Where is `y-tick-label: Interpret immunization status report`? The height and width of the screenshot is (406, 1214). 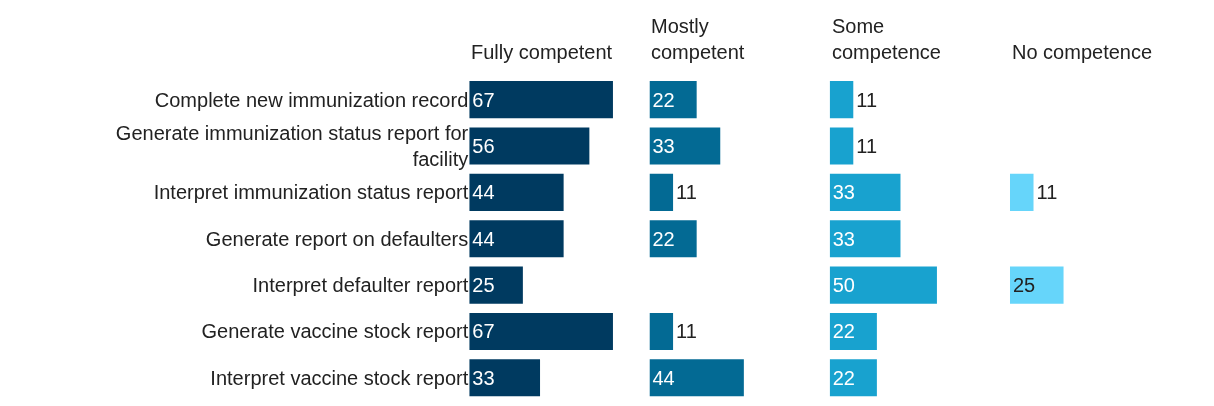
y-tick-label: Interpret immunization status report is located at coordinates (311, 192).